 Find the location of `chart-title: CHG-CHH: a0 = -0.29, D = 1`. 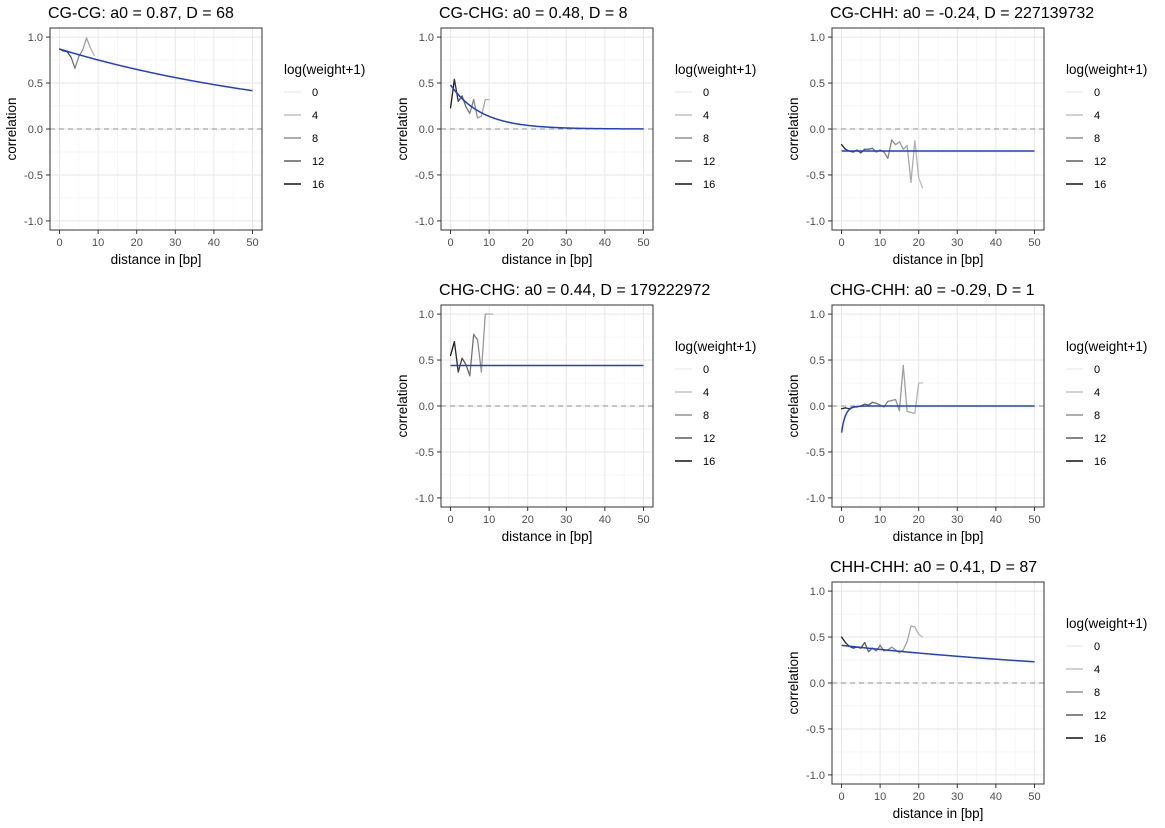

chart-title: CHG-CHH: a0 = -0.29, D = 1 is located at coordinates (932, 290).